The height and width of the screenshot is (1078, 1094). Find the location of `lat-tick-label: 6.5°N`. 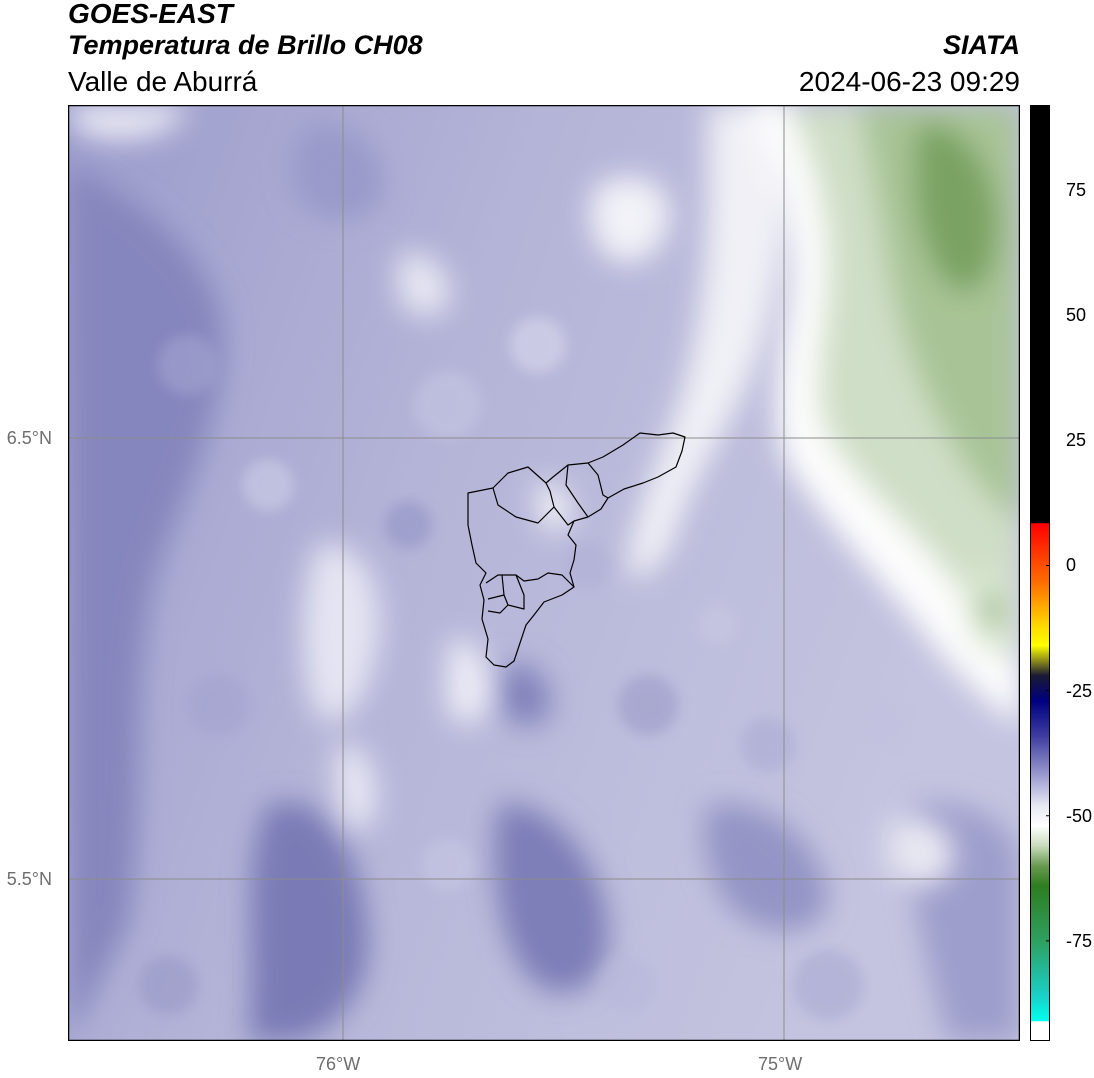

lat-tick-label: 6.5°N is located at coordinates (29, 438).